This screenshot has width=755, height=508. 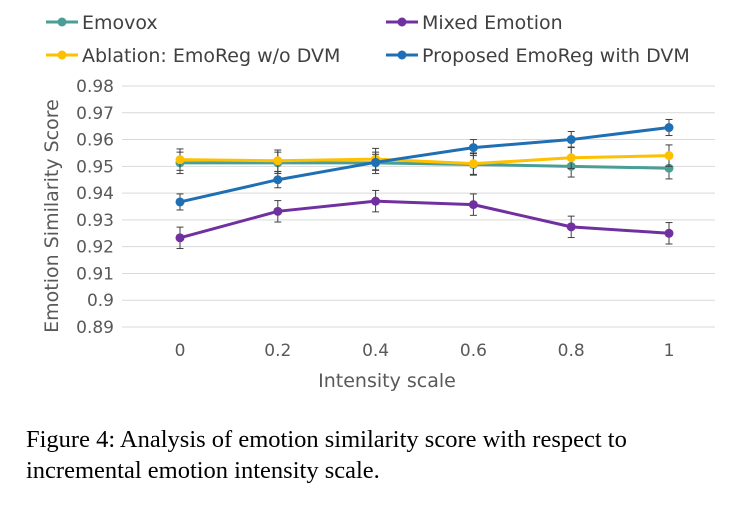 What do you see at coordinates (669, 351) in the screenshot?
I see `x-tick-label: 1` at bounding box center [669, 351].